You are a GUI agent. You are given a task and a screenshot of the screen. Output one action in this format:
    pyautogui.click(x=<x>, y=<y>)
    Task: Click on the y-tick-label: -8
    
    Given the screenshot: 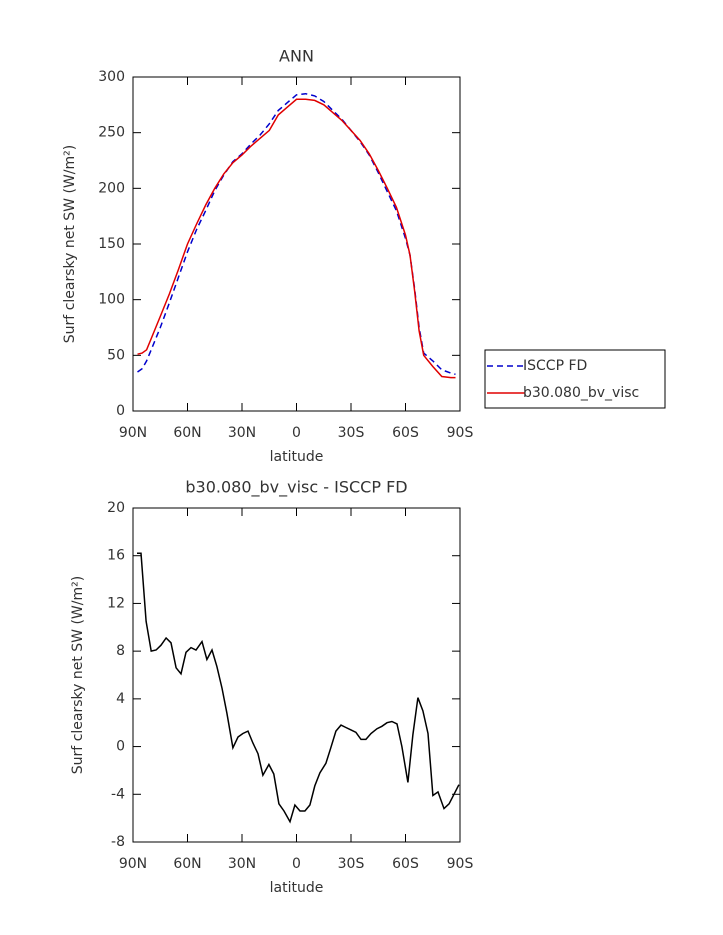 What is the action you would take?
    pyautogui.click(x=118, y=842)
    